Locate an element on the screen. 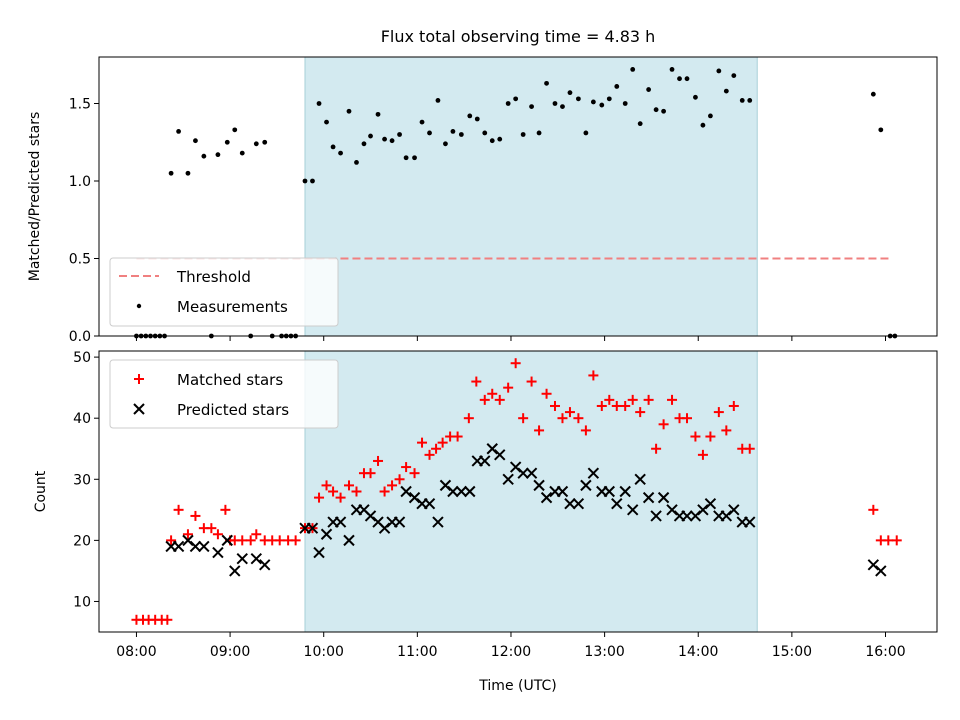  count-xtick-label: 12:00 is located at coordinates (511, 652).